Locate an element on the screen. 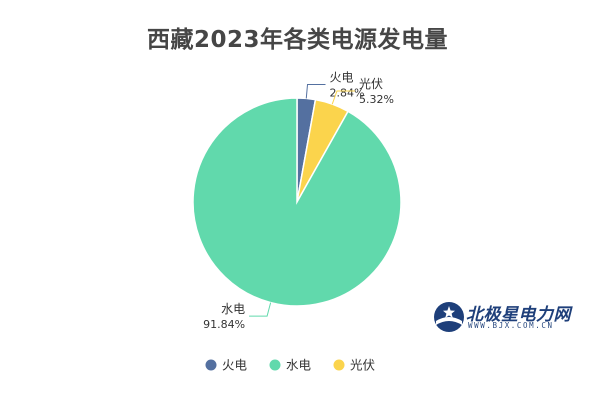  slice-name-label: 光伏 is located at coordinates (371, 84).